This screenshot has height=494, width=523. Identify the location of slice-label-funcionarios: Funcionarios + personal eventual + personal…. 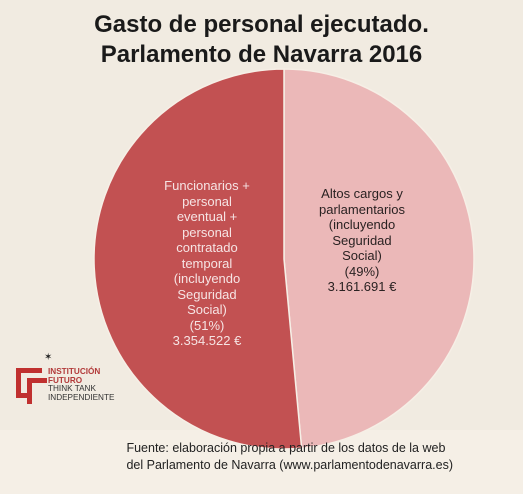
(207, 263).